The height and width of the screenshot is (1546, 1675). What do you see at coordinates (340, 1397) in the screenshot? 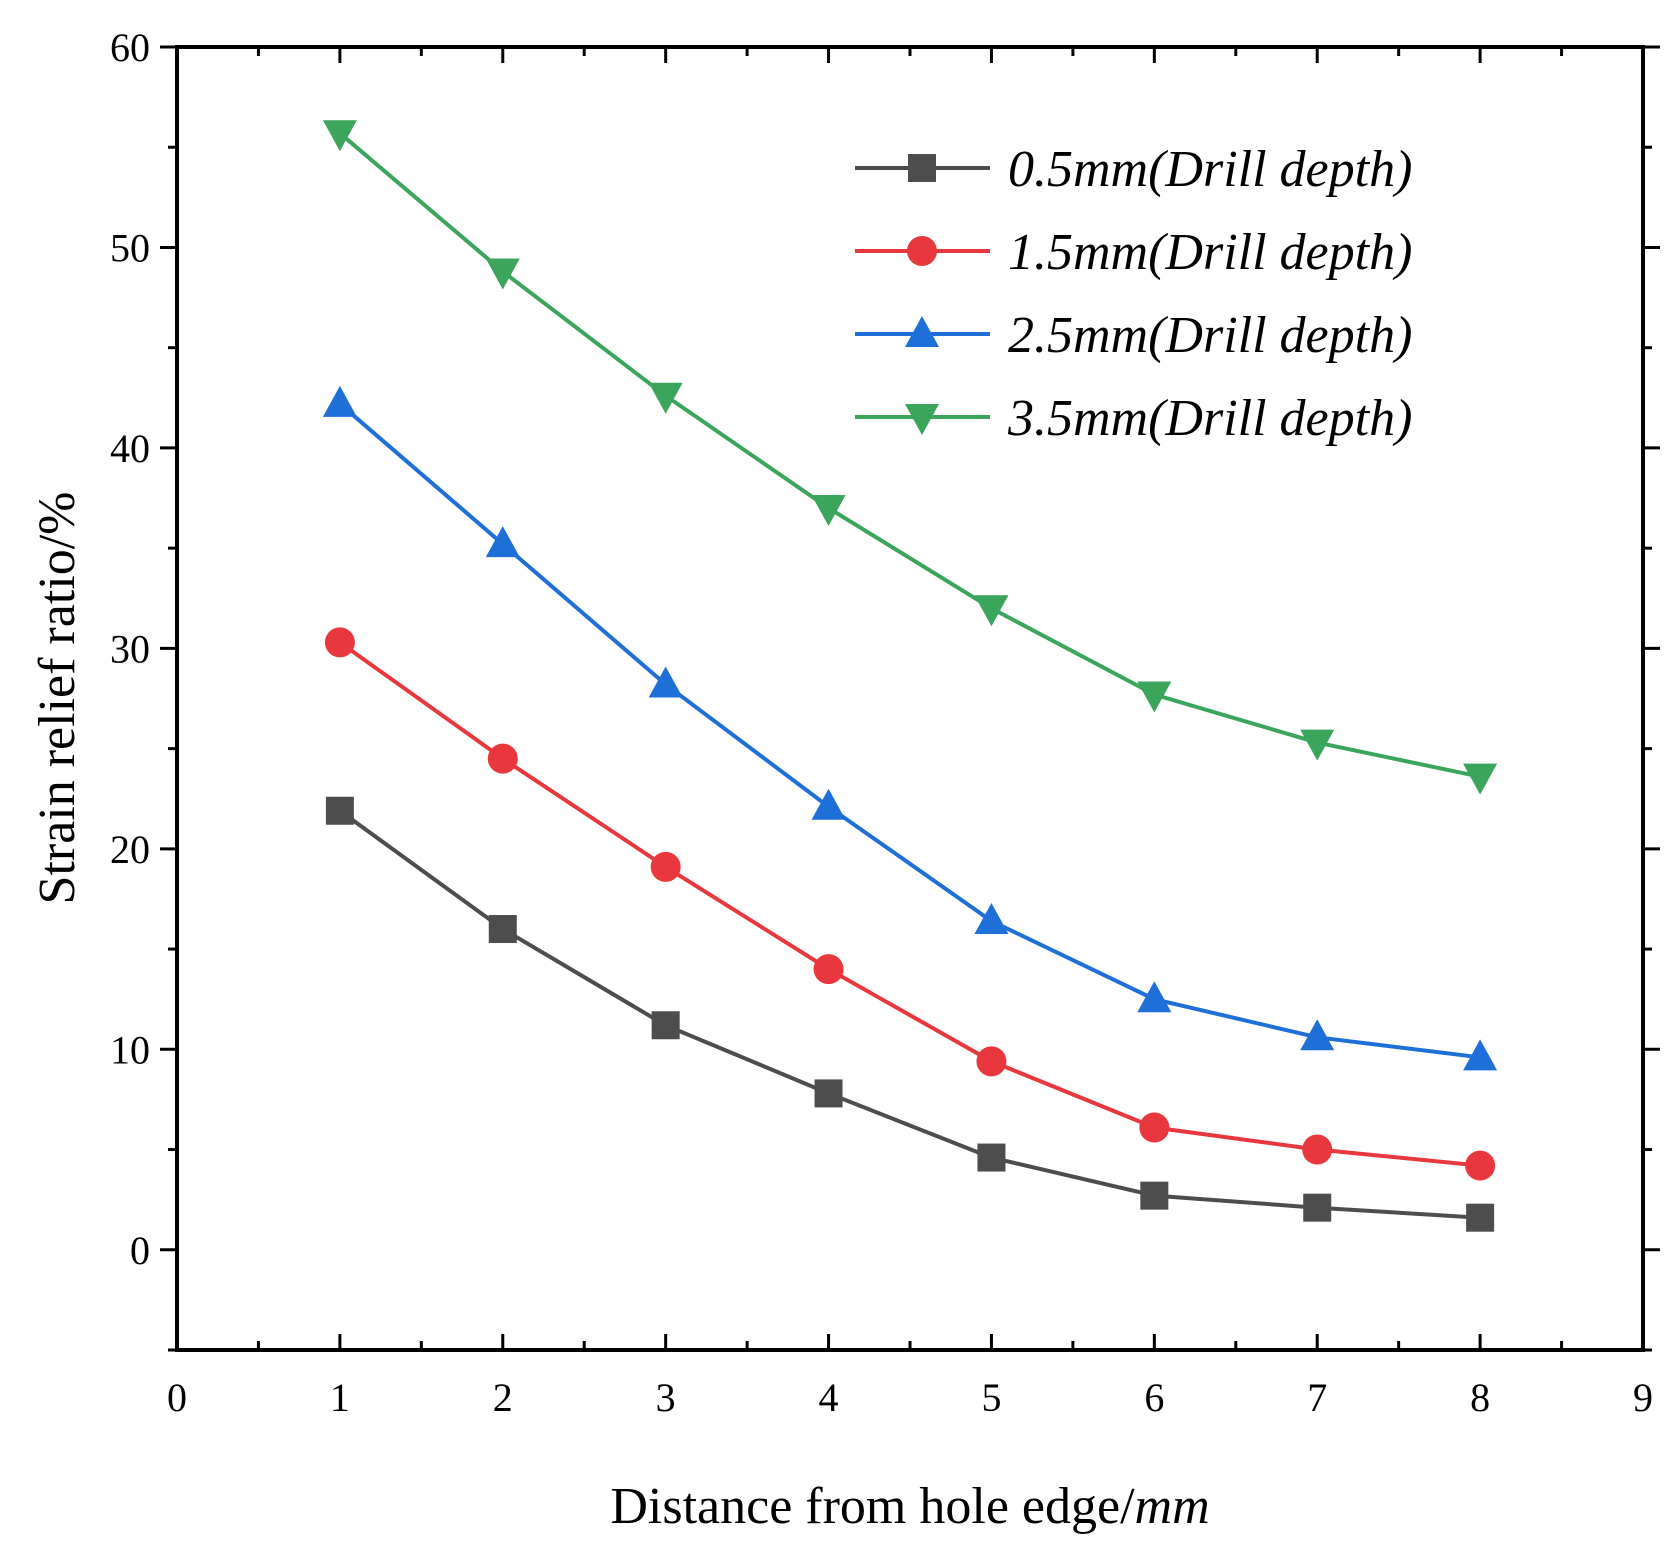
I see `x-tick-label: 1` at bounding box center [340, 1397].